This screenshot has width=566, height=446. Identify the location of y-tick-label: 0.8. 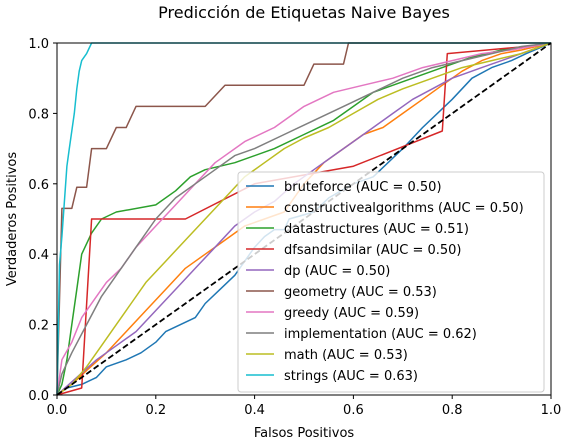
(38, 114).